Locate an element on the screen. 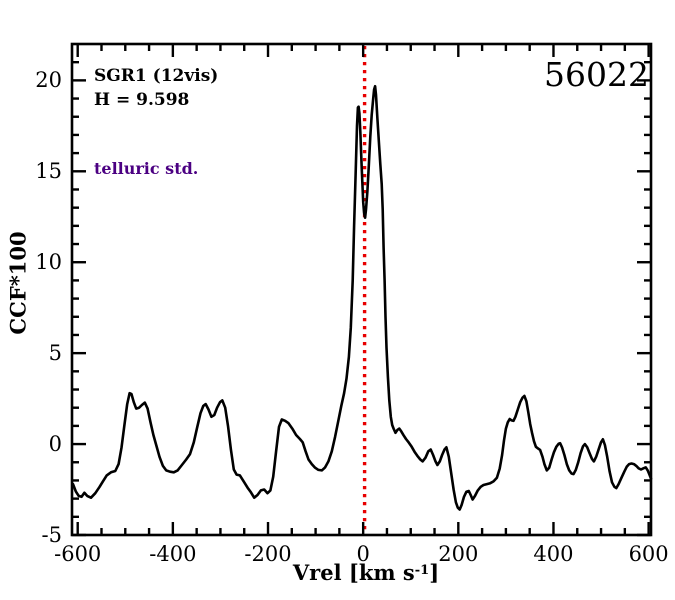 Image resolution: width=675 pixels, height=600 pixels. y-axis-title: CCF*100 is located at coordinates (18, 283).